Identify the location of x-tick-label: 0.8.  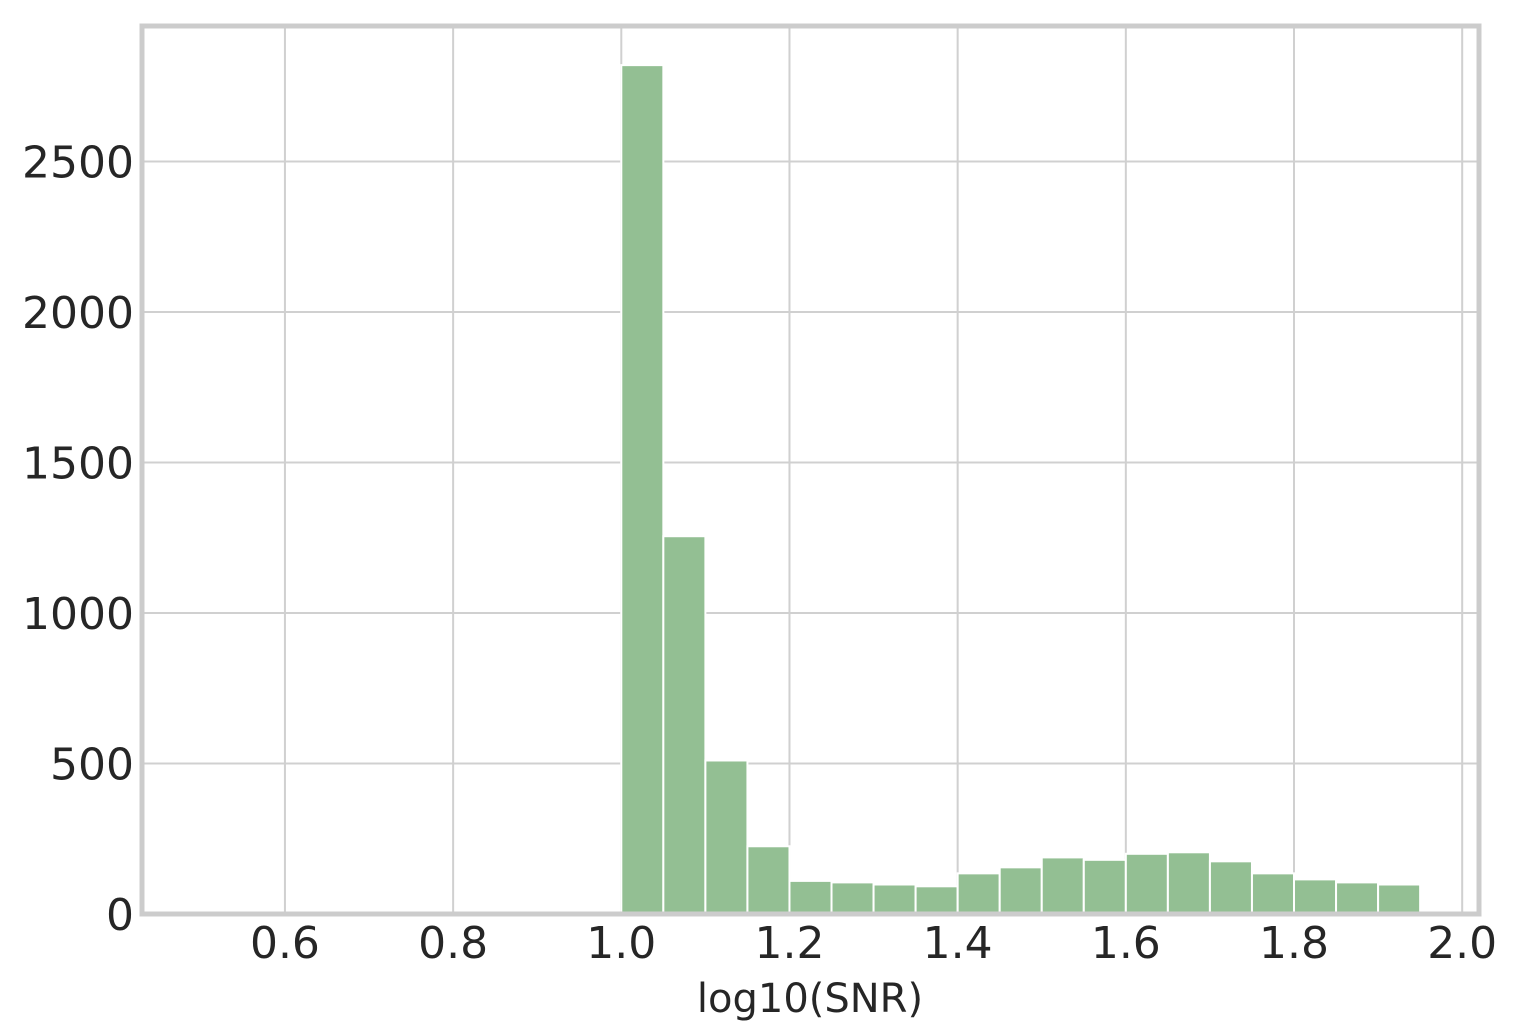
(453, 943).